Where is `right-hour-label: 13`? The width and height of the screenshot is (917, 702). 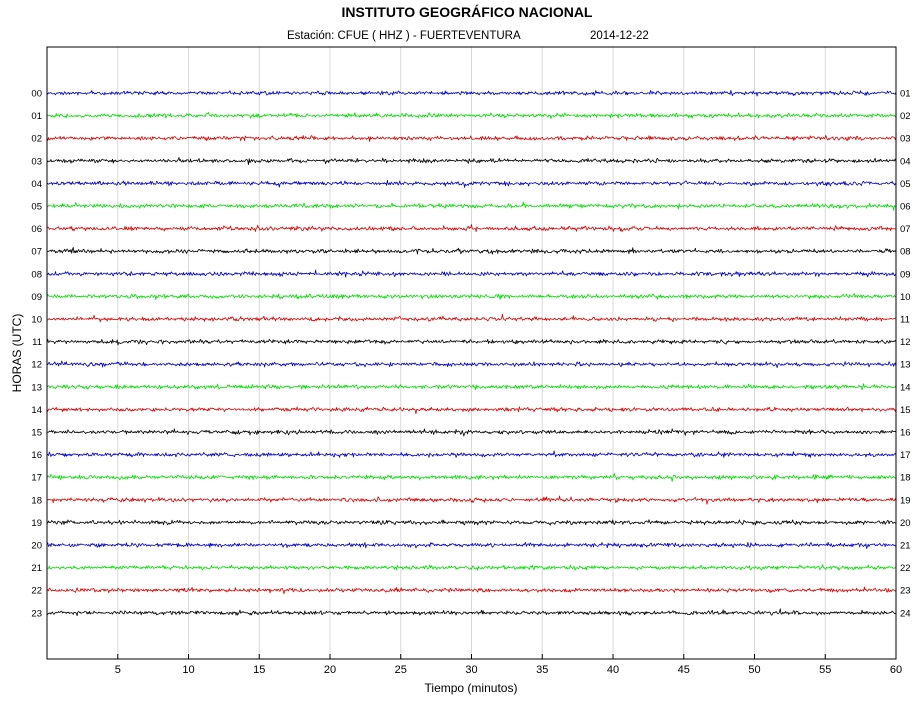
right-hour-label: 13 is located at coordinates (905, 365).